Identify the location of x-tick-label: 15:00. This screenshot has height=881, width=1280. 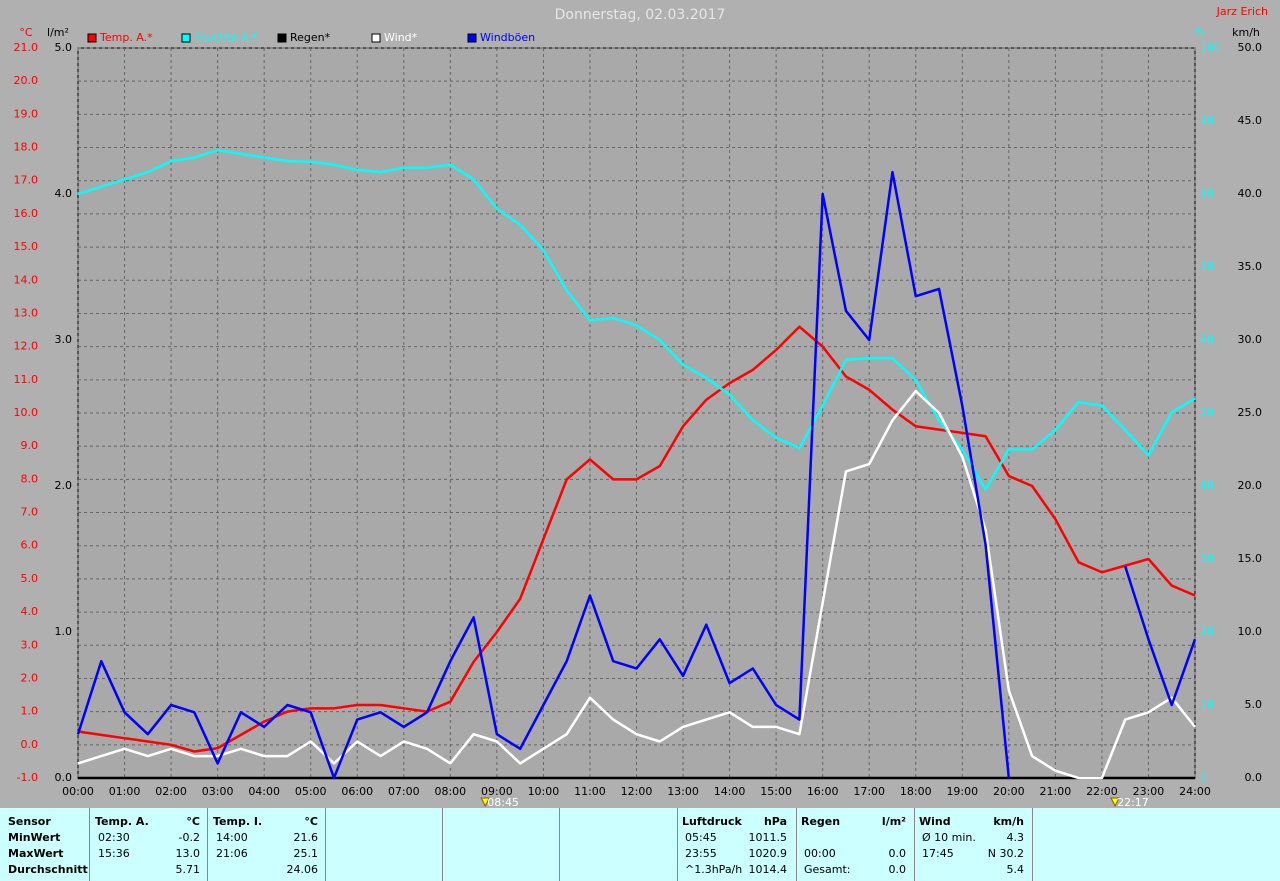
(776, 791).